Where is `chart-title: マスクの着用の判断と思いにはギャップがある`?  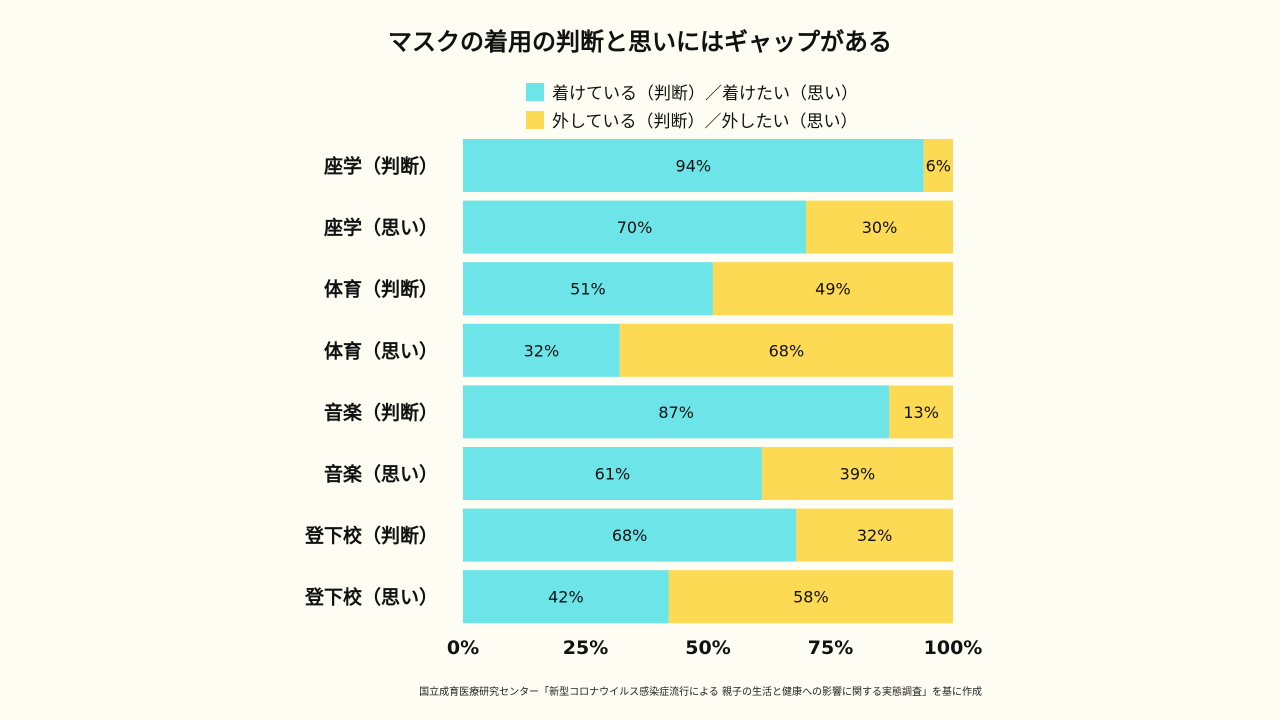
chart-title: マスクの着用の判断と思いにはギャップがある is located at coordinates (640, 42).